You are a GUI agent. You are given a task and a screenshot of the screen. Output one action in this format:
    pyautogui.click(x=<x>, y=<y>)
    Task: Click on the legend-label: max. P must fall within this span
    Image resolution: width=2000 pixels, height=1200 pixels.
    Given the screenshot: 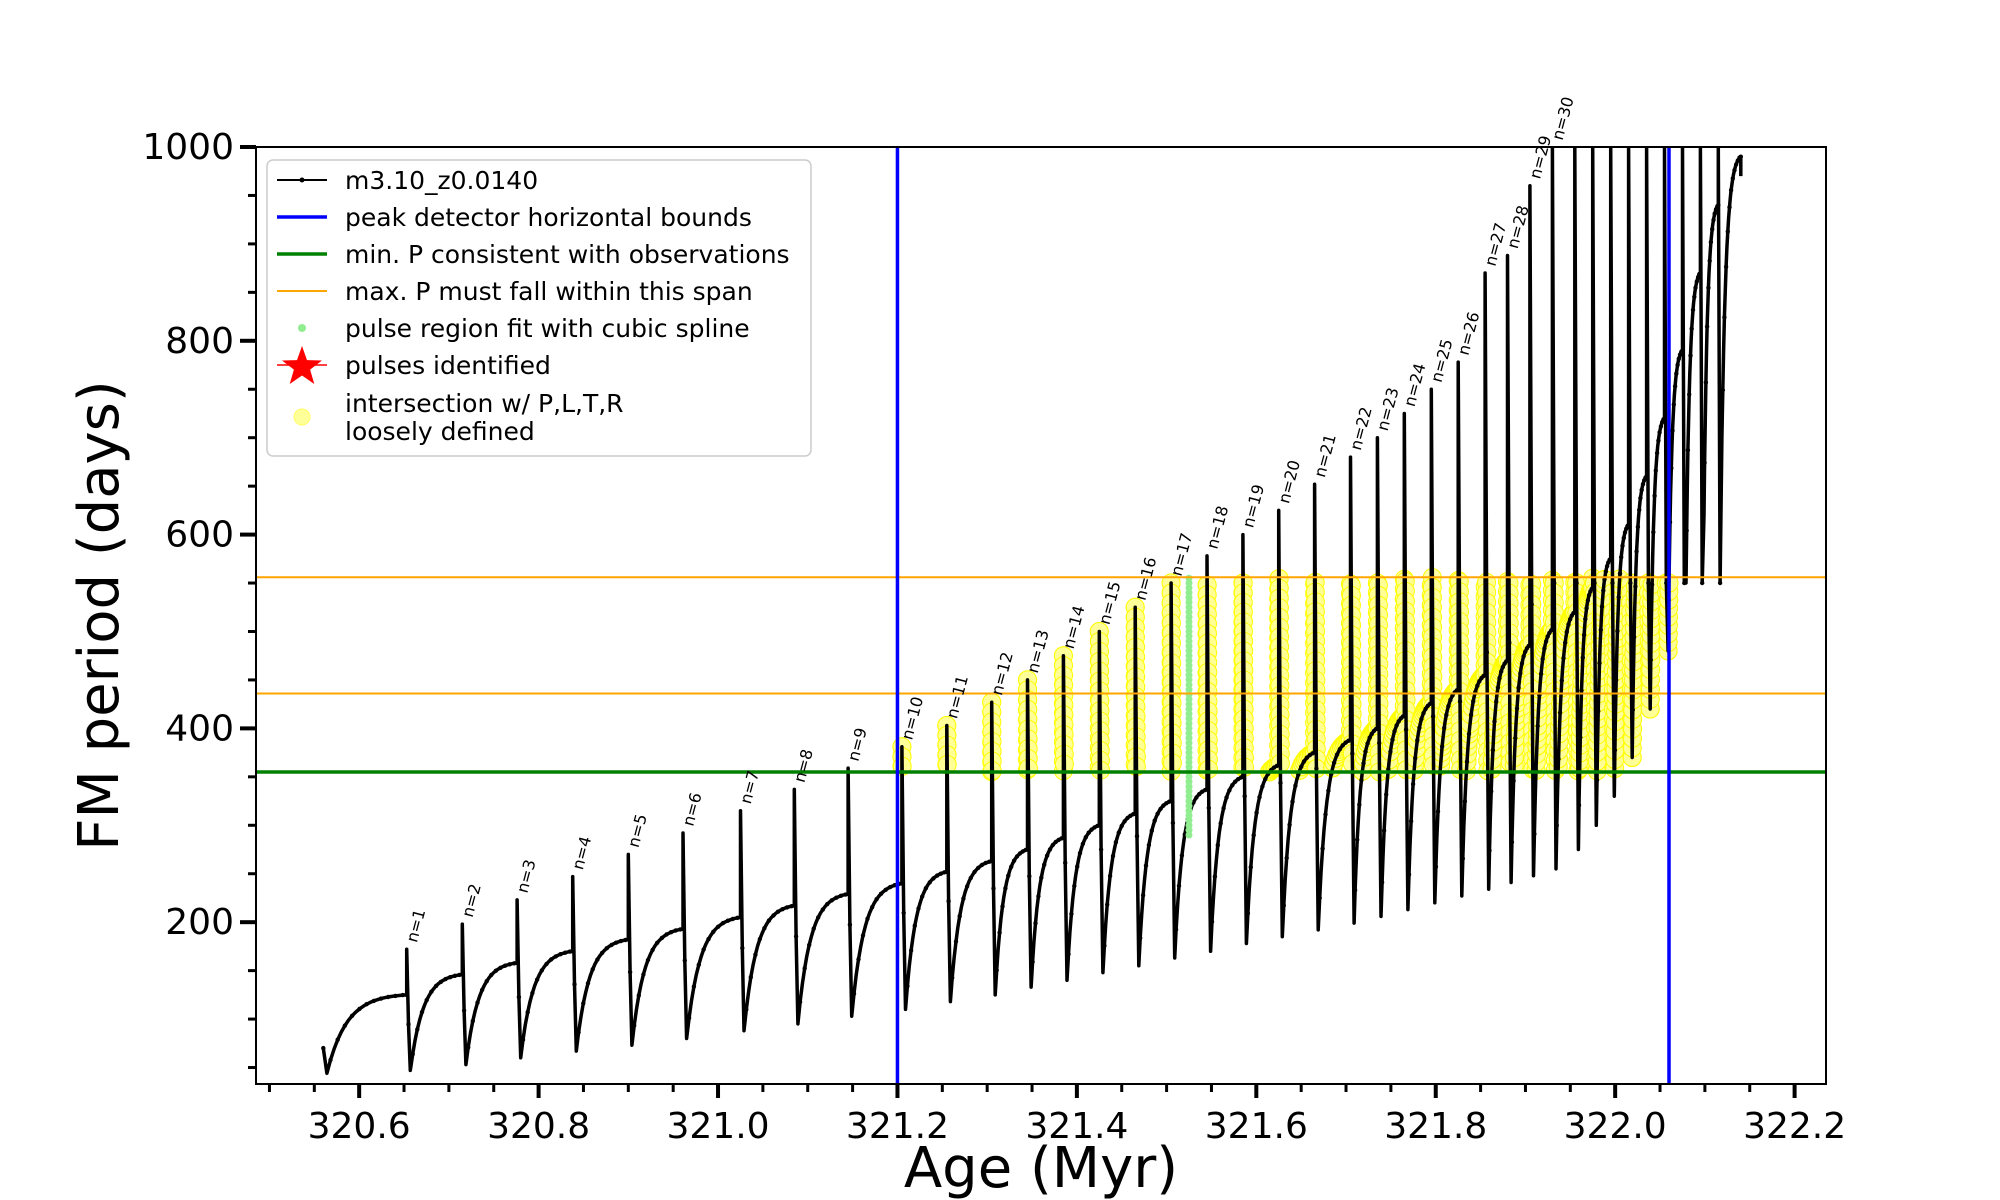 What is the action you would take?
    pyautogui.click(x=549, y=291)
    